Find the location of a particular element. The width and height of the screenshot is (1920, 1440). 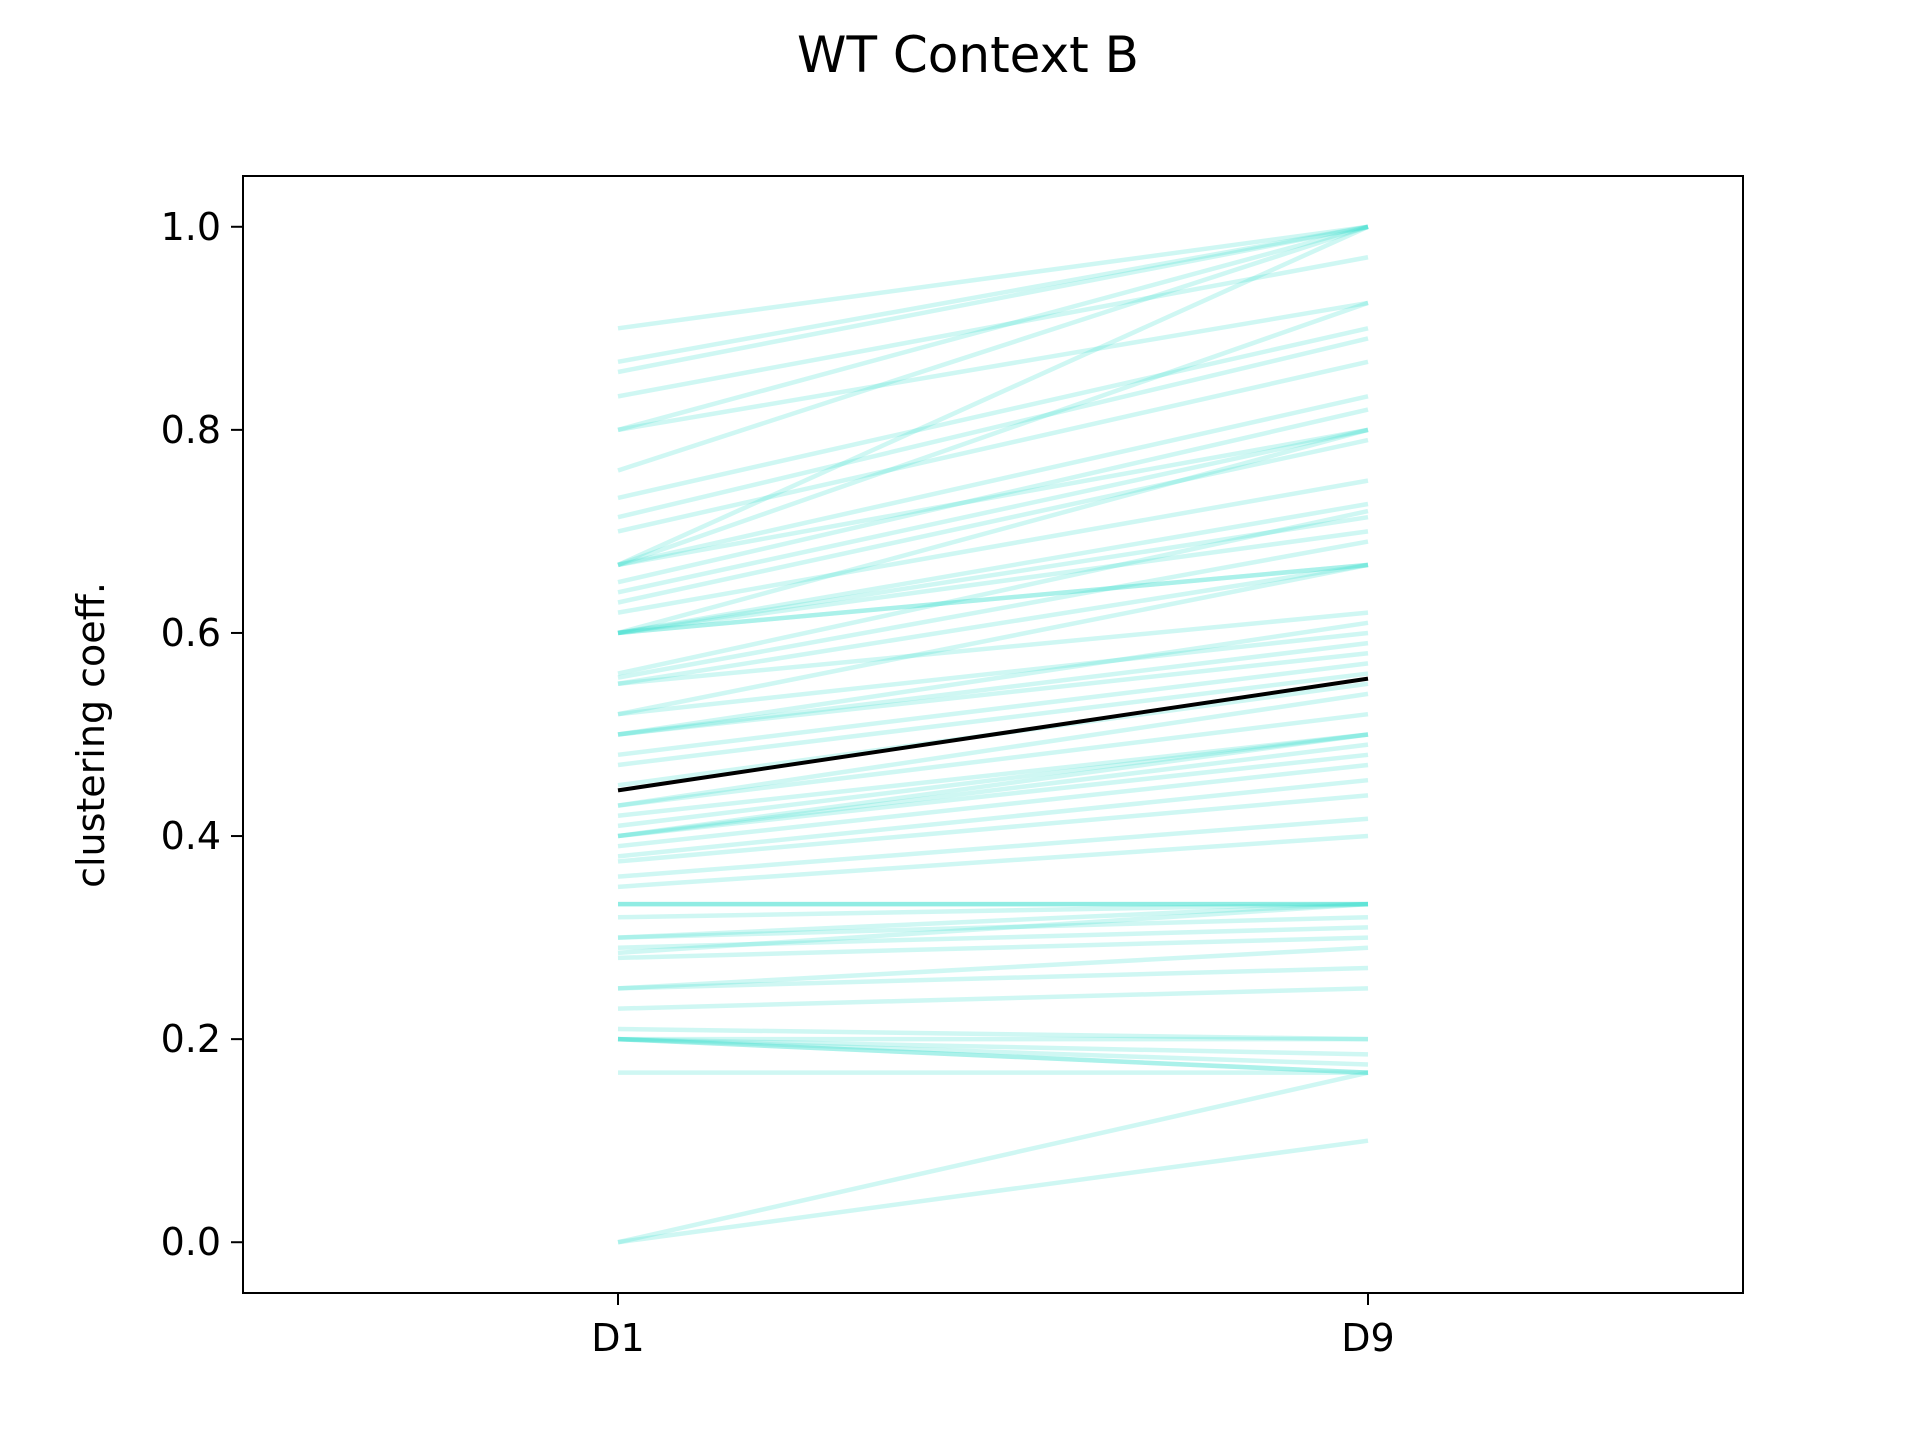

y-tick-label: 0.4 is located at coordinates (191, 836).